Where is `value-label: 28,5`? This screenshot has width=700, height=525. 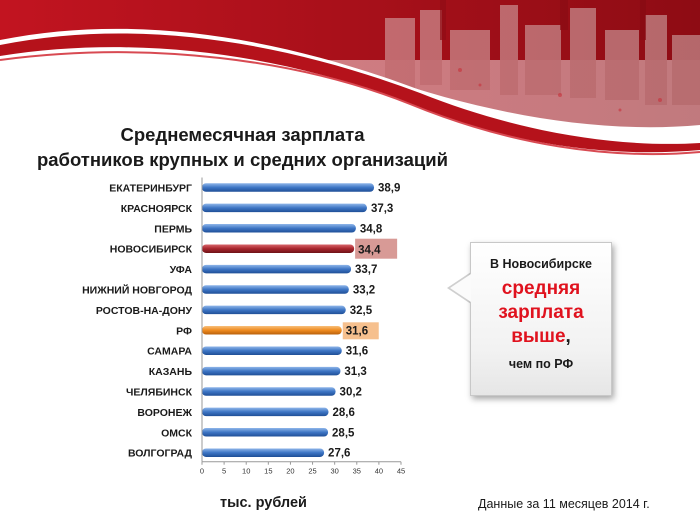
value-label: 28,5 is located at coordinates (343, 433).